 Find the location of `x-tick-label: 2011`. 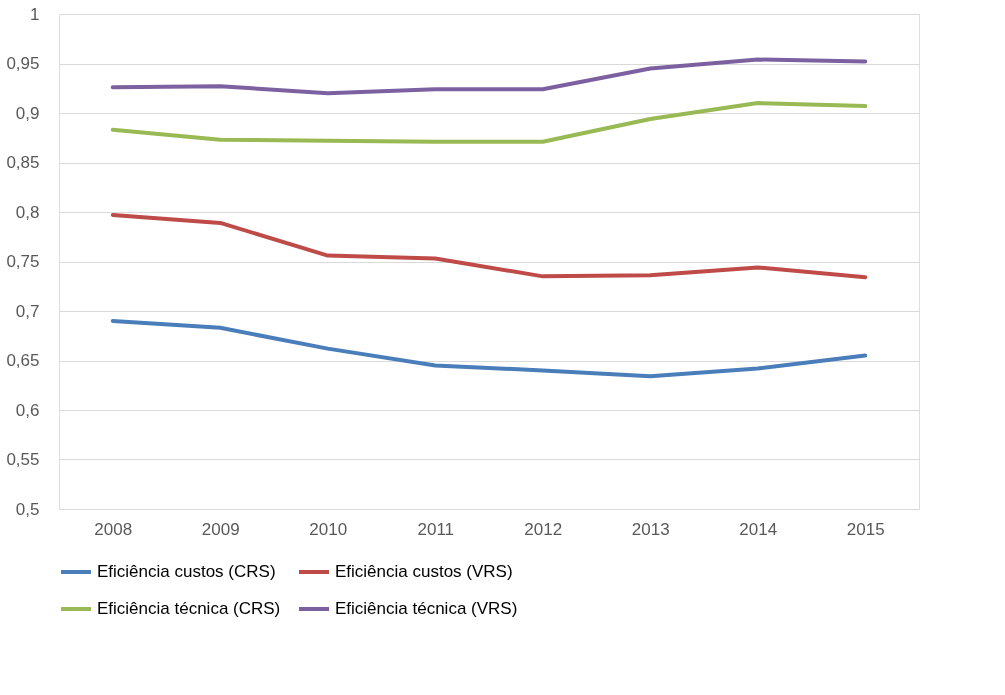

x-tick-label: 2011 is located at coordinates (436, 529).